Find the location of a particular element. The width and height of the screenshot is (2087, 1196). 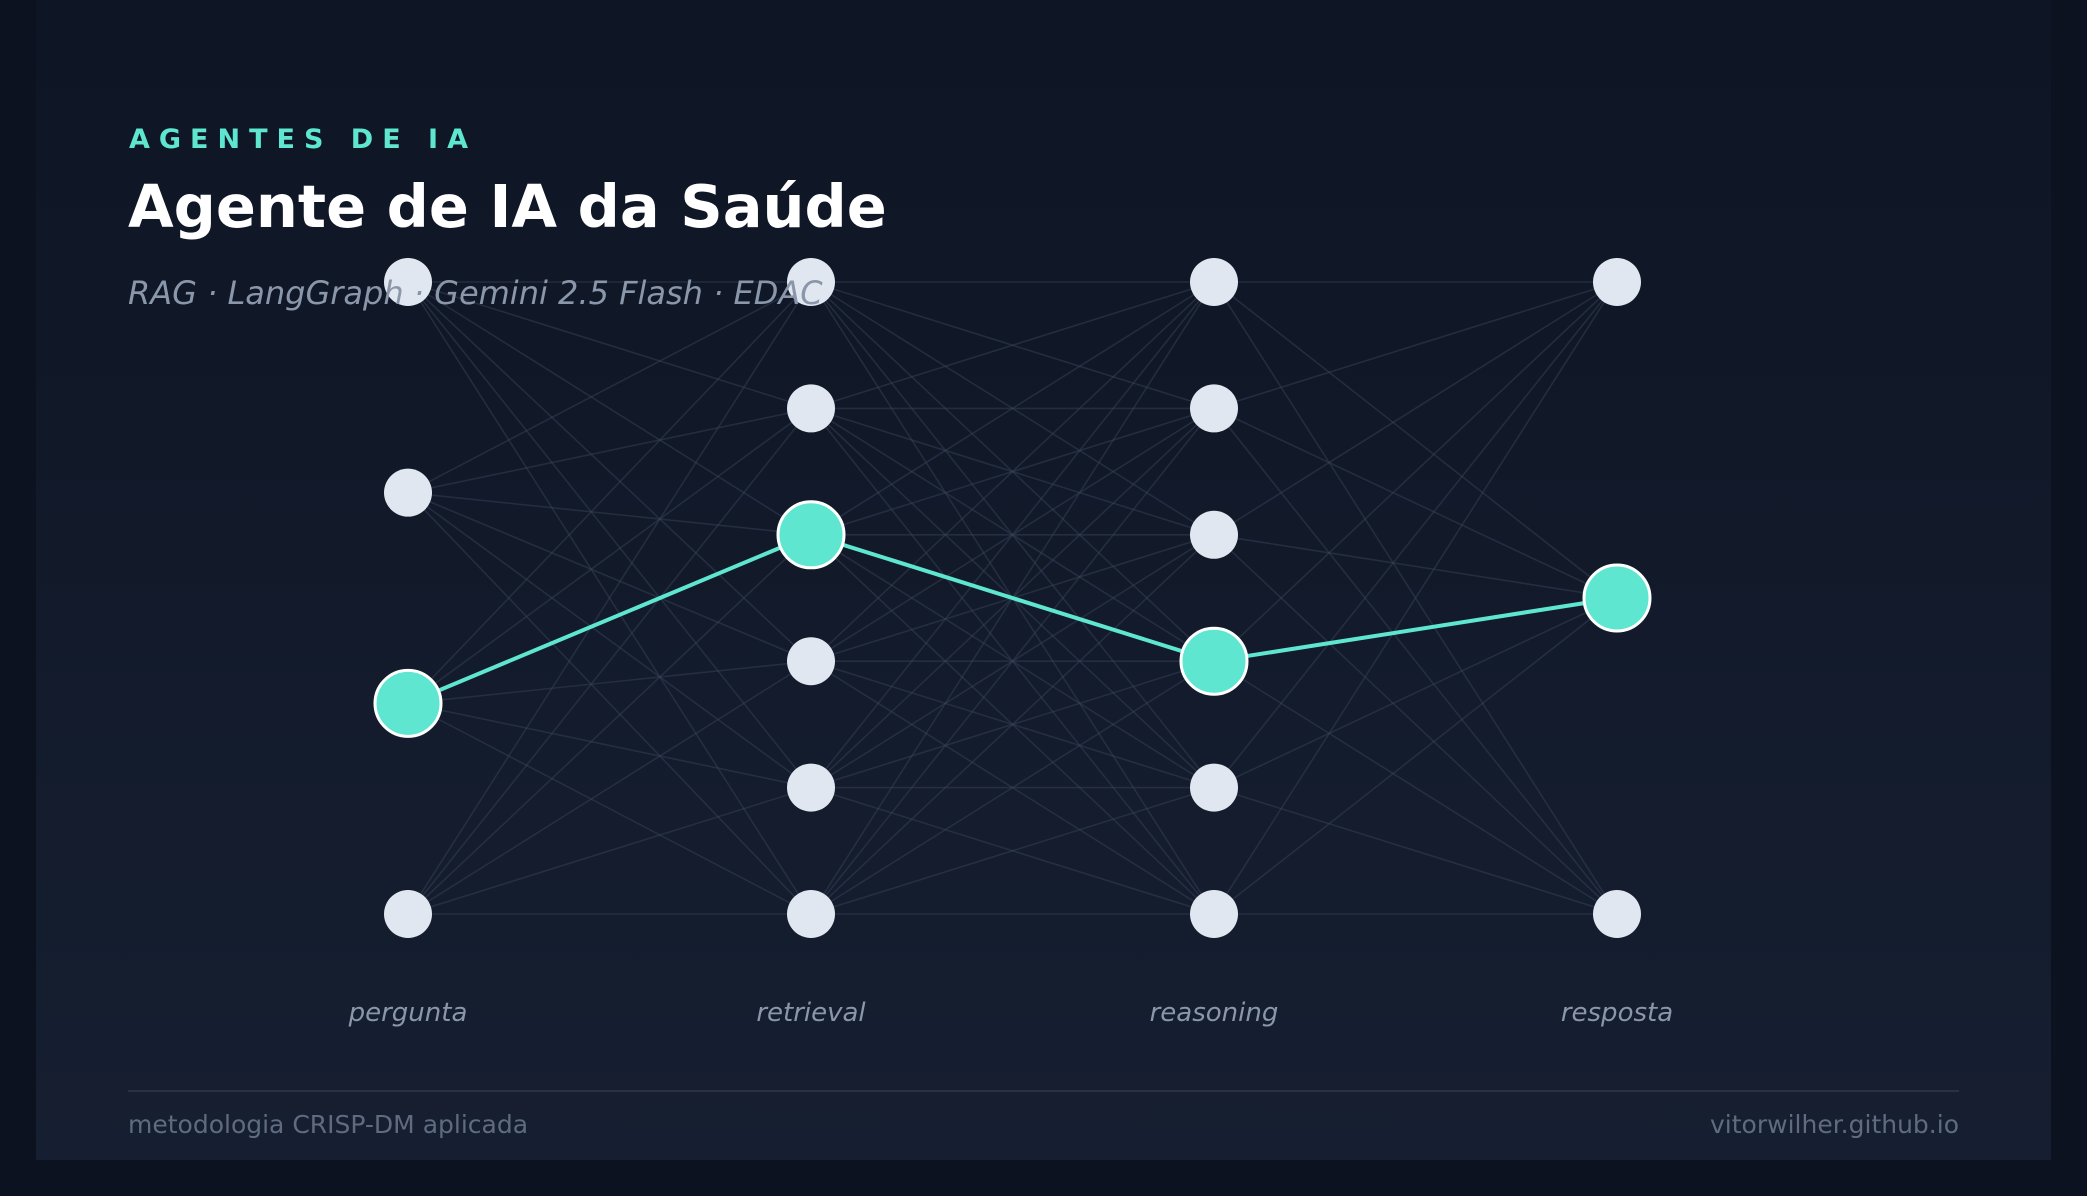

stage-label-layer: pergunta retrieval reasoning resposta is located at coordinates (1011, 1013).